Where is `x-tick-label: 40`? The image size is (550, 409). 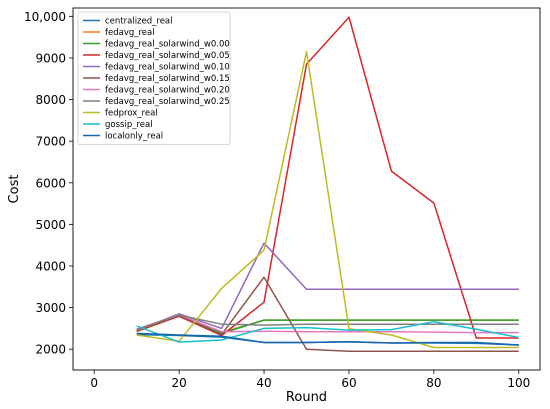
x-tick-label: 40 is located at coordinates (263, 383).